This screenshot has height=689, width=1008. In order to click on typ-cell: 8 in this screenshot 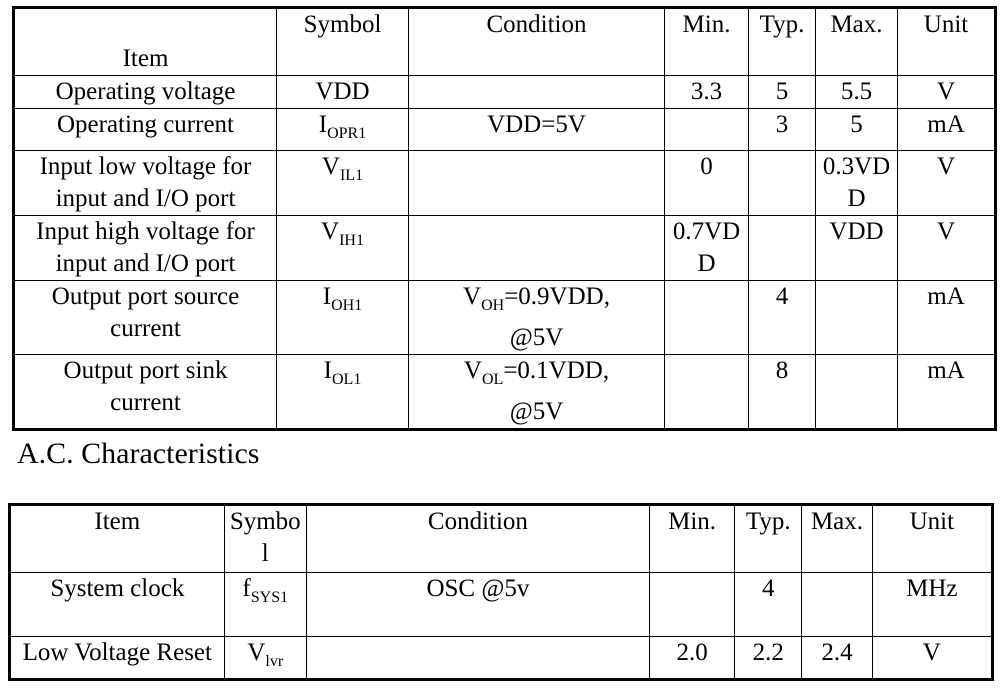, I will do `click(782, 392)`.